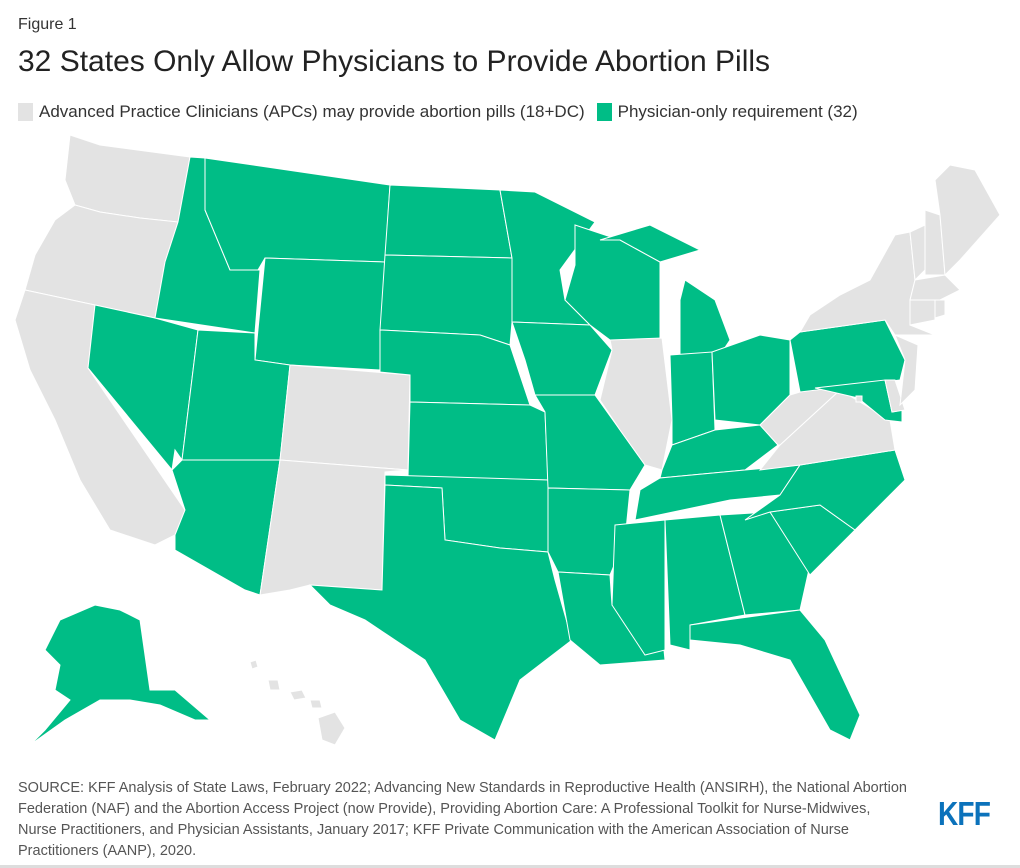 This screenshot has width=1020, height=868. I want to click on state-il, so click(636, 404).